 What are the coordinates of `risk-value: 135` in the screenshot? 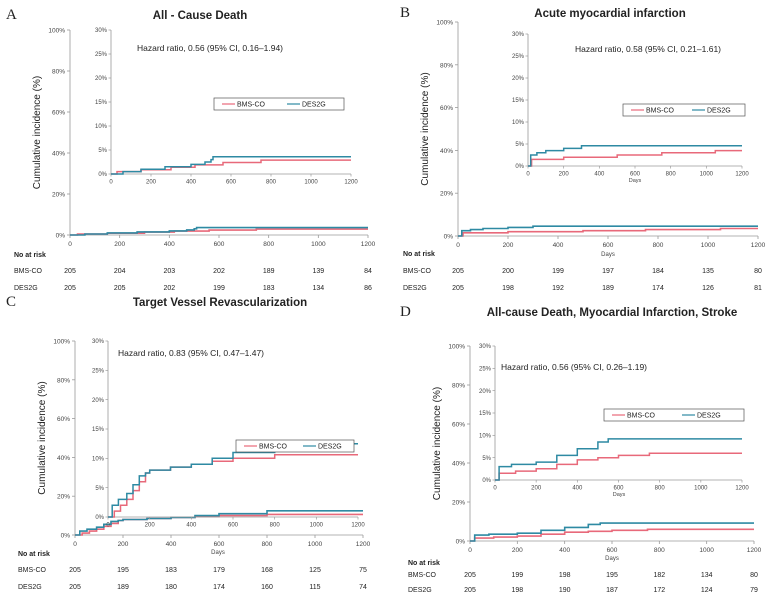 It's located at (708, 271).